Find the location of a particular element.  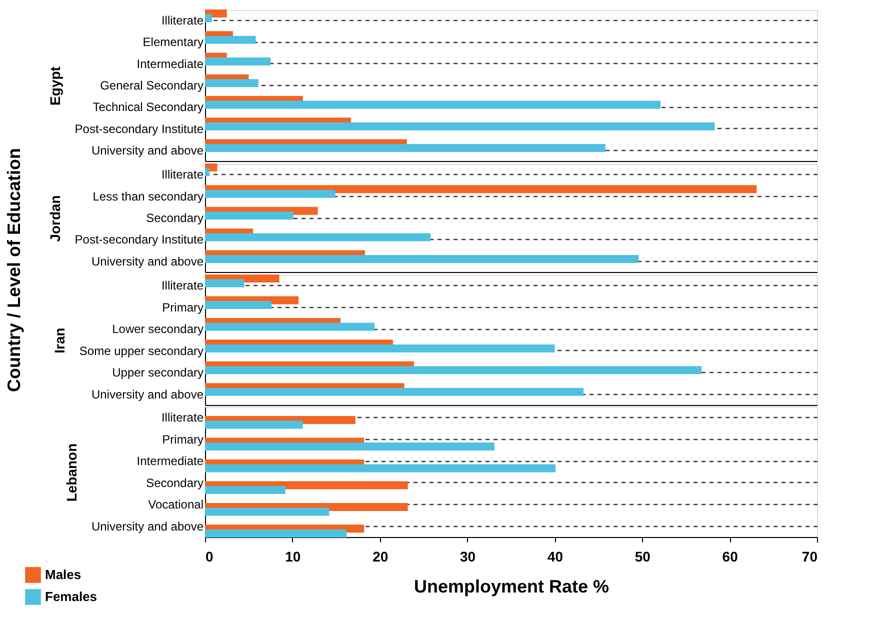

x-tick-label: 30 is located at coordinates (468, 556).